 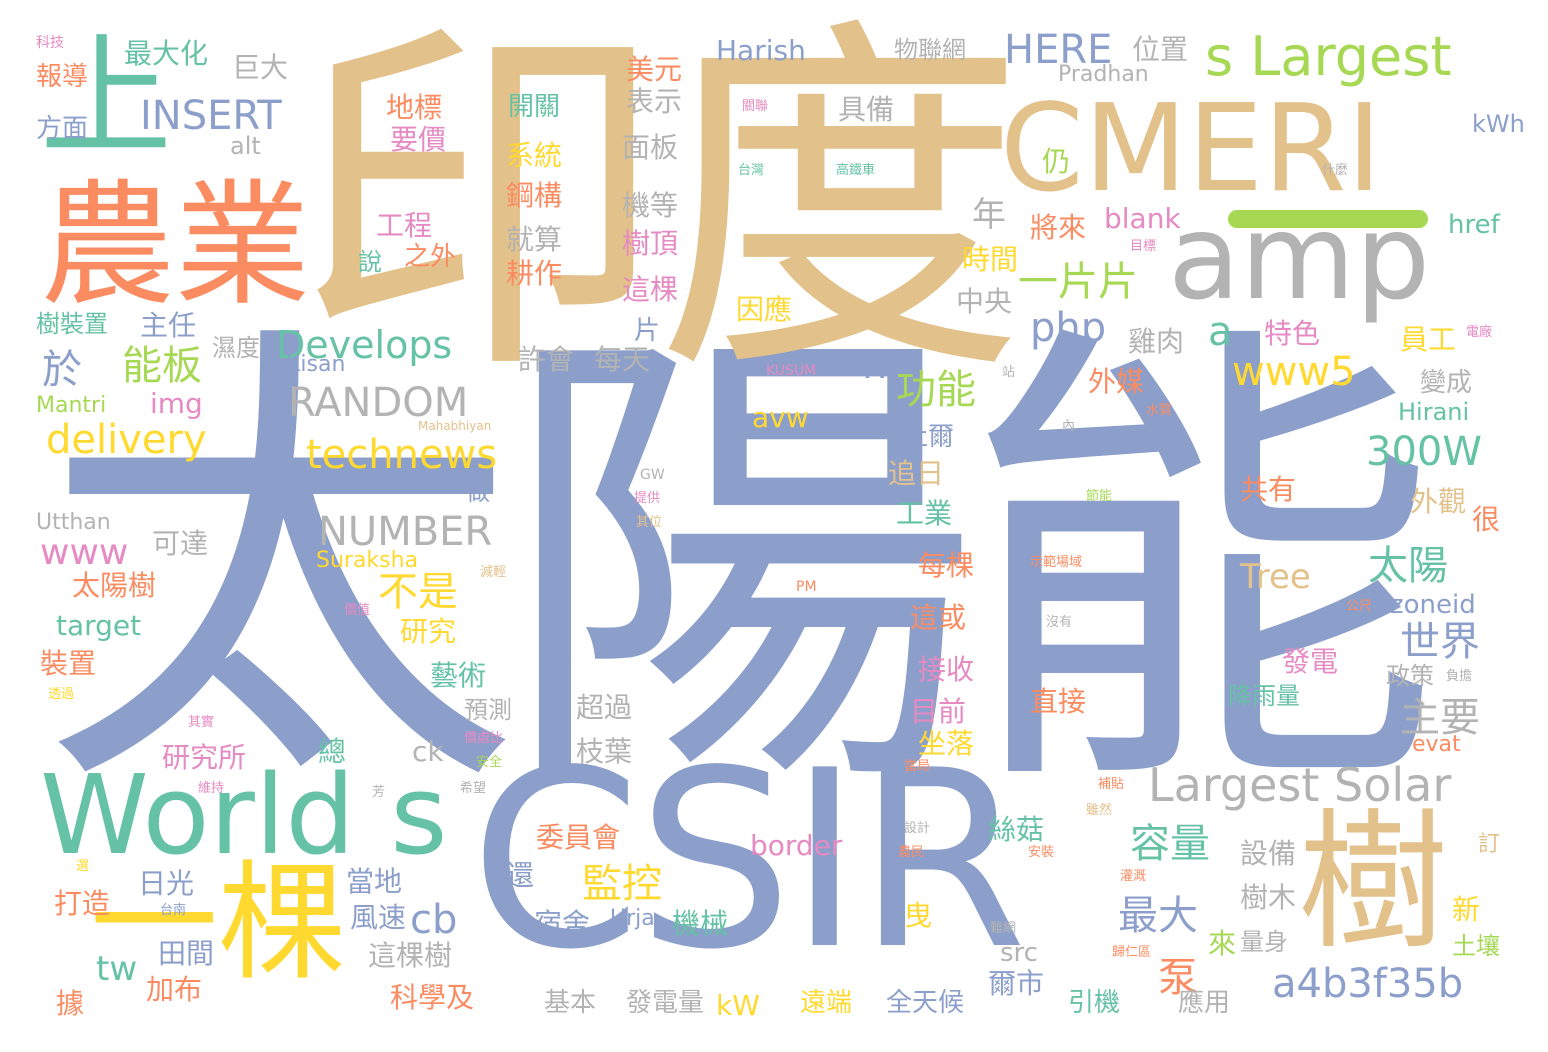 I want to click on word-zhijie: 直接, so click(x=1058, y=701).